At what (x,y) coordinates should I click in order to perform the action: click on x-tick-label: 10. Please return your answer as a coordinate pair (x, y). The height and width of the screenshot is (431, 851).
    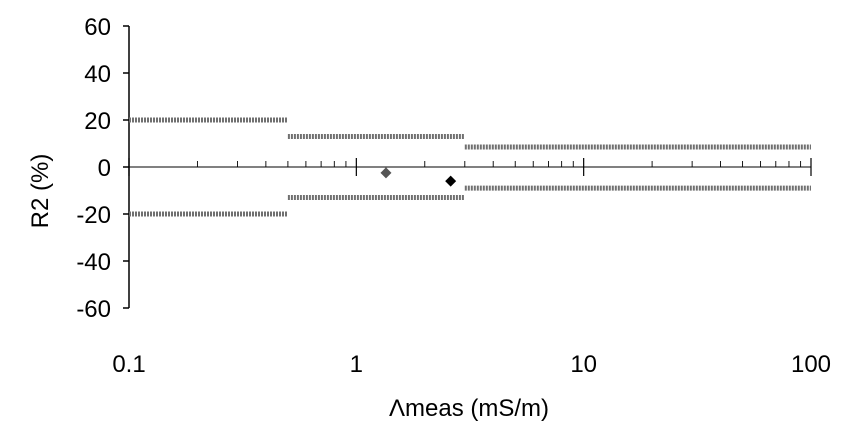
    Looking at the image, I should click on (583, 364).